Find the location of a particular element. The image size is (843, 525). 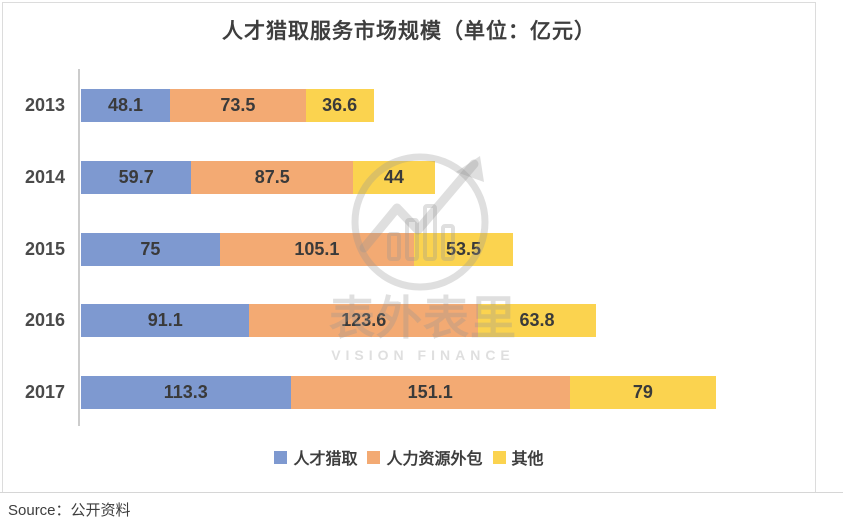

bar-value-label: 53.5 is located at coordinates (463, 248).